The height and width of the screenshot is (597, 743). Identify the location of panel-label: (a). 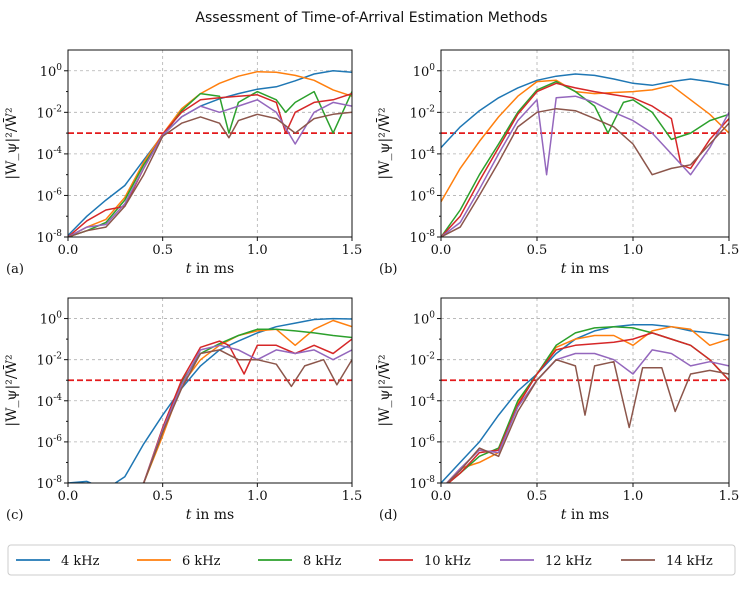
(15, 269).